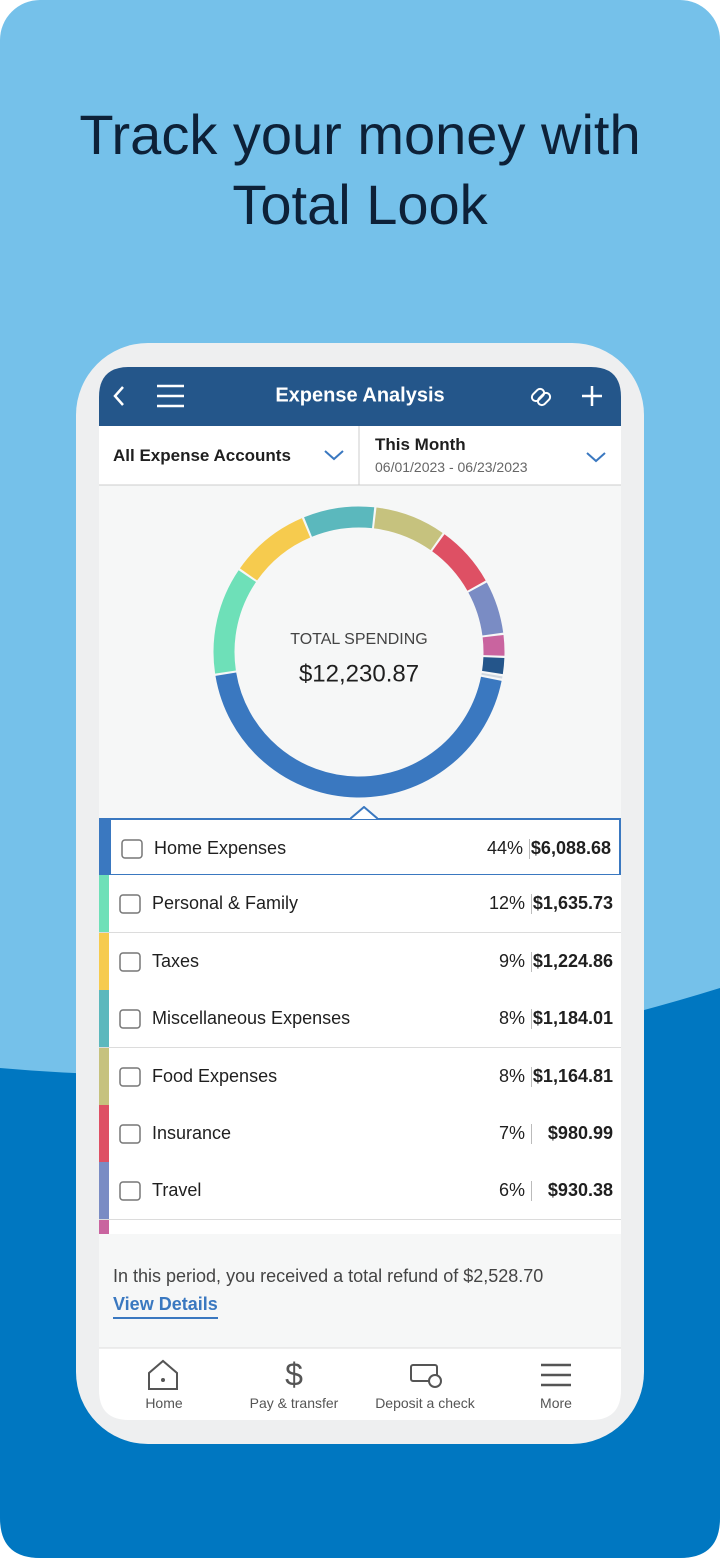 The width and height of the screenshot is (720, 1558). I want to click on expense-row: Travel 6% $930.38, so click(360, 1191).